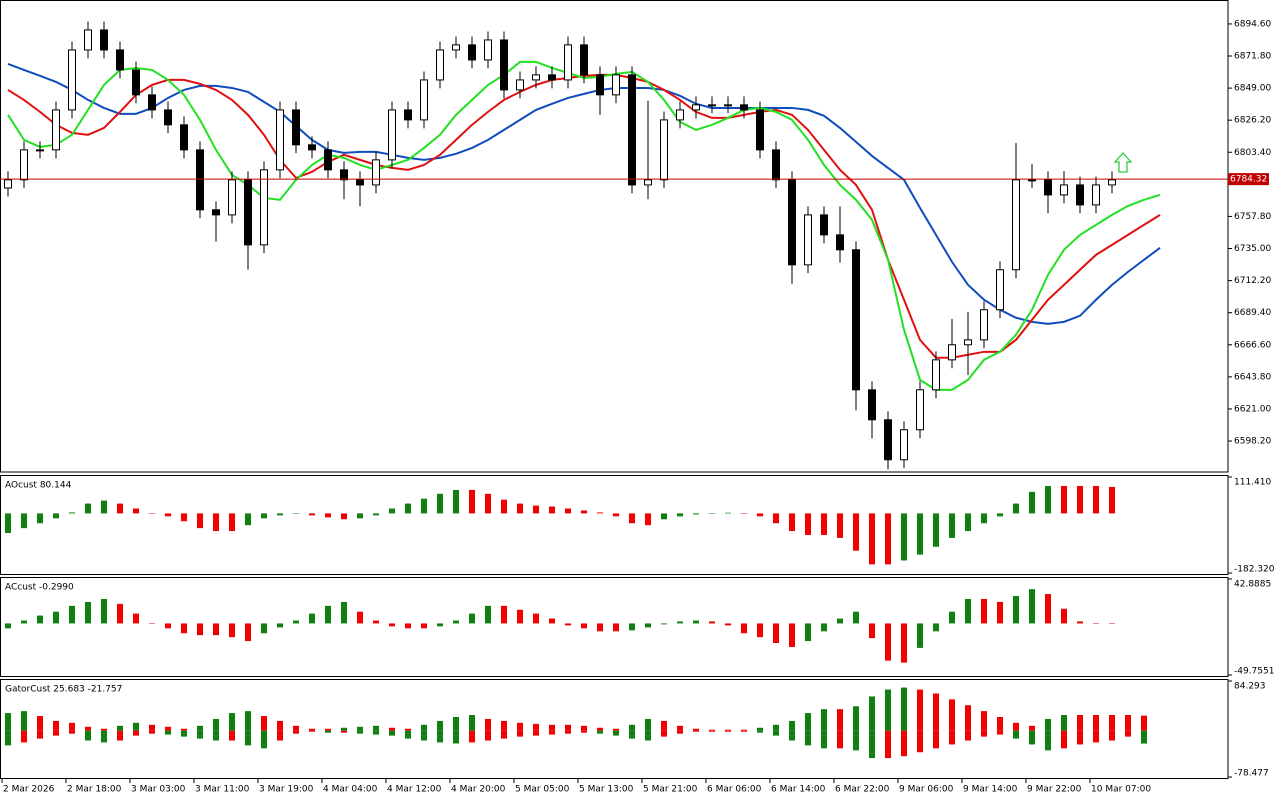 The height and width of the screenshot is (800, 1280). What do you see at coordinates (1252, 281) in the screenshot?
I see `y-tick-label: 6712.20` at bounding box center [1252, 281].